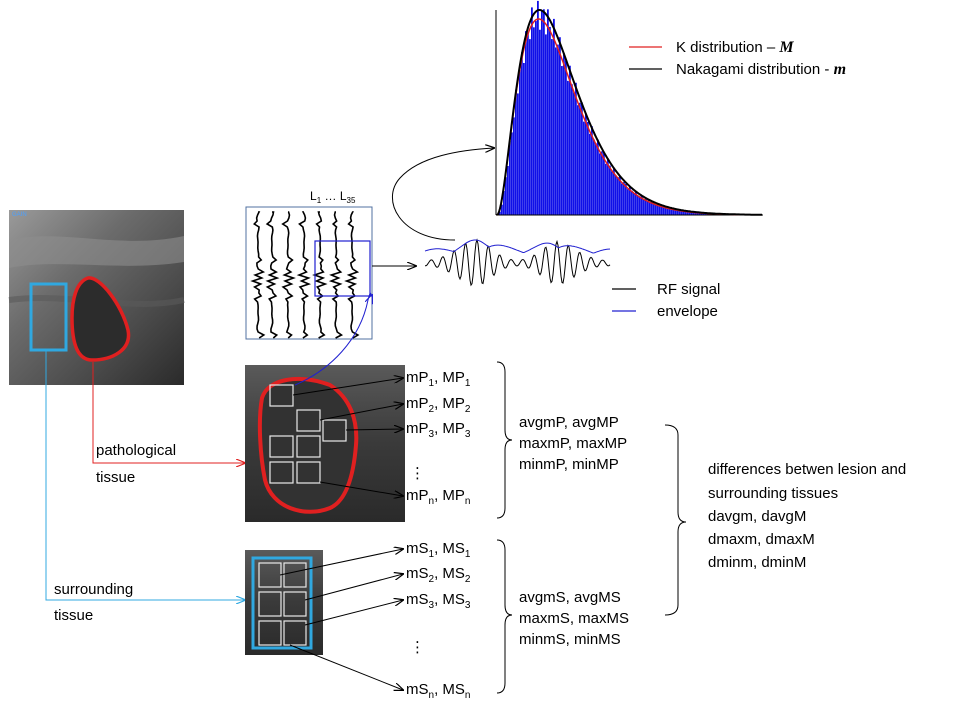 This screenshot has width=957, height=706. Describe the element at coordinates (19, 215) in the screenshot. I see `ultrasound-tag: GAIN` at that location.